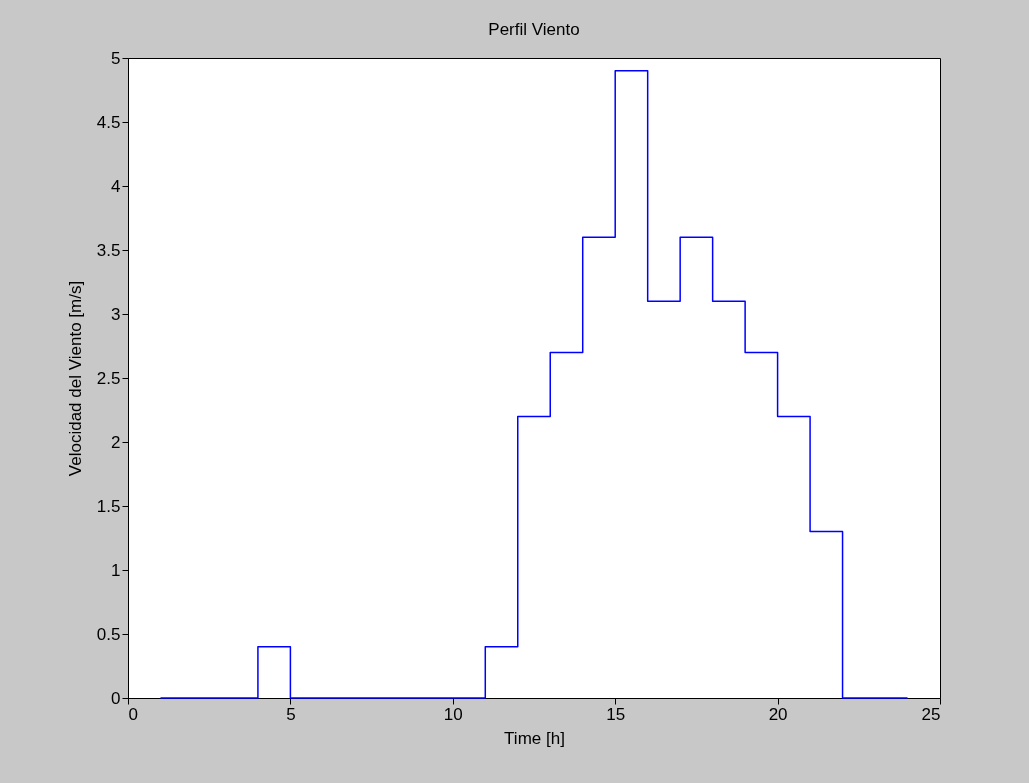 Image resolution: width=1029 pixels, height=783 pixels. Describe the element at coordinates (931, 714) in the screenshot. I see `x-tick-label: 25` at that location.